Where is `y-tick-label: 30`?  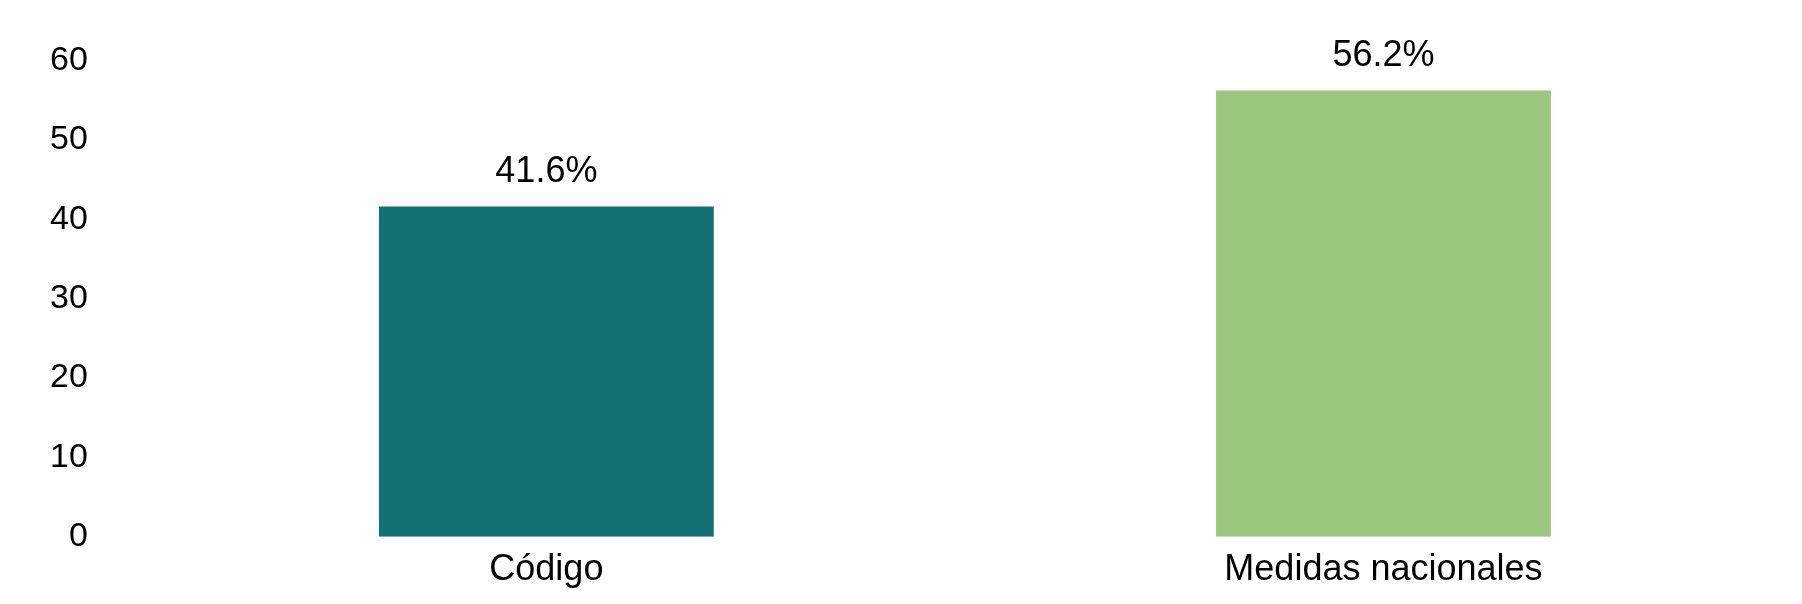 y-tick-label: 30 is located at coordinates (68, 295).